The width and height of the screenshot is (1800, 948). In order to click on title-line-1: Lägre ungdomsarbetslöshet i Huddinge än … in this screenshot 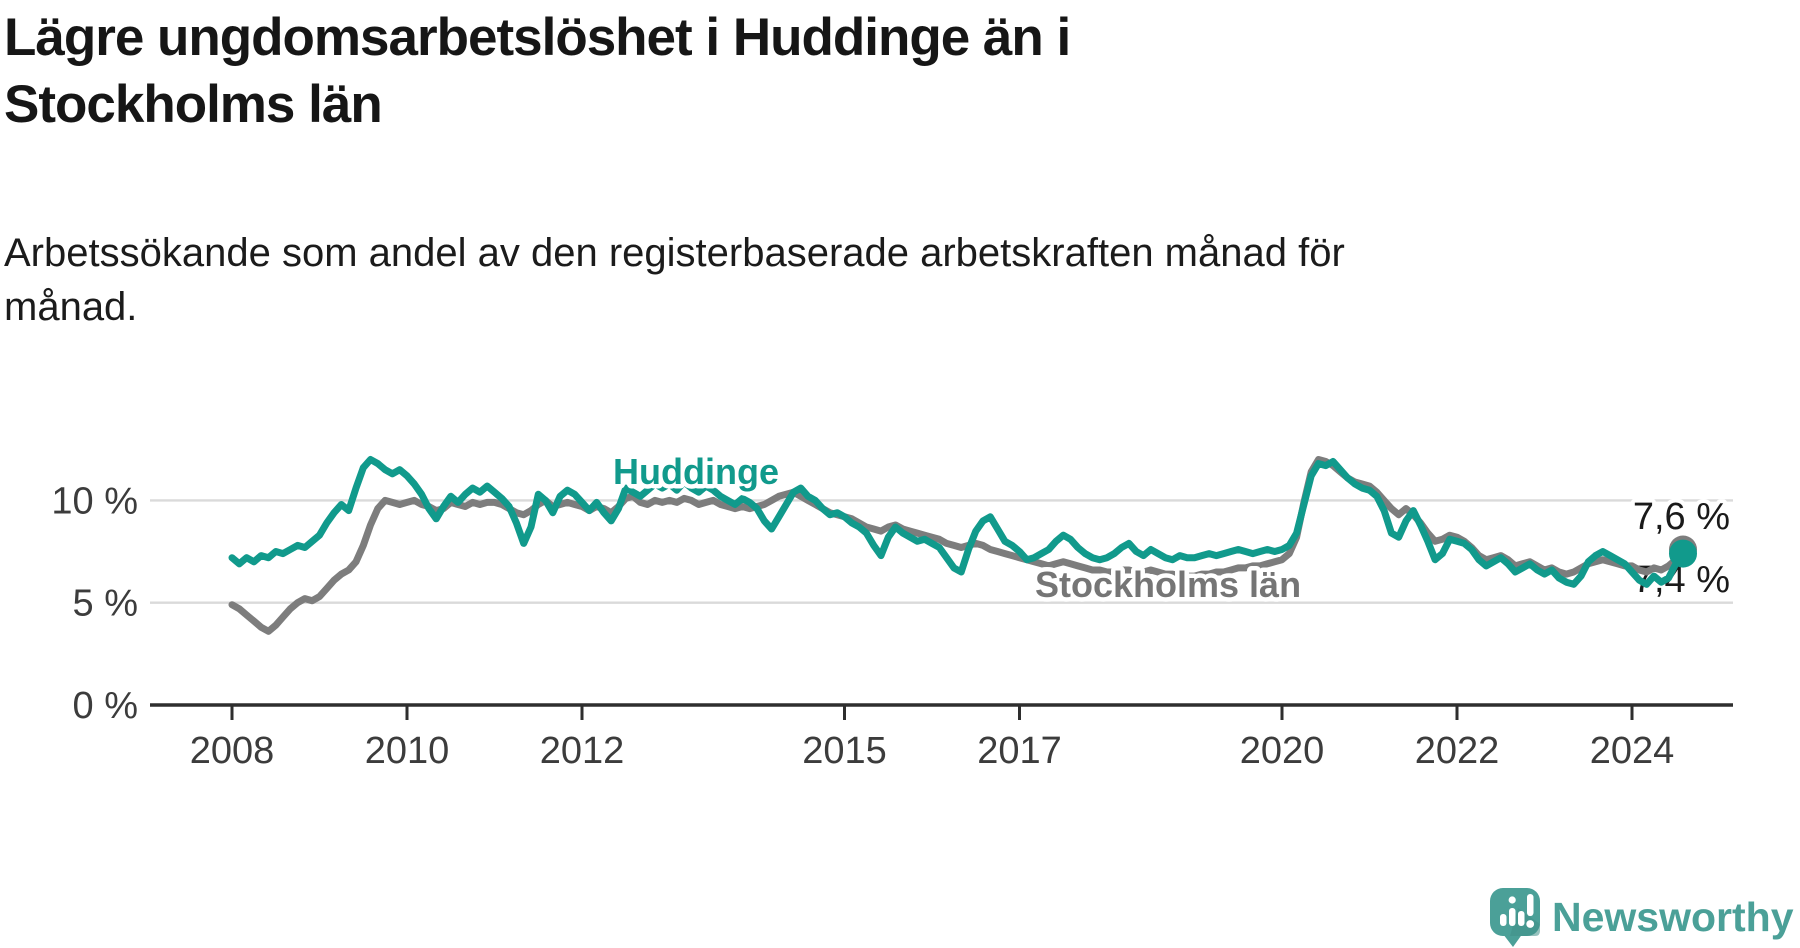, I will do `click(537, 37)`.